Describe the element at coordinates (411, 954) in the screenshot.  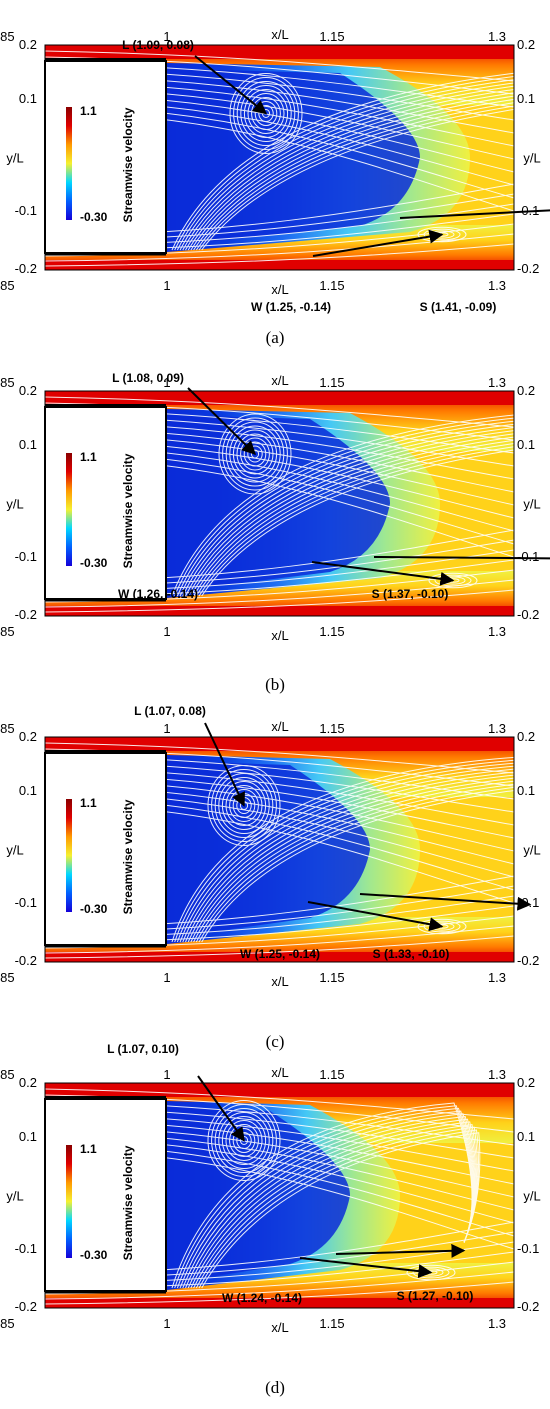
I see `point-label-S: S (1.33, -0.10)` at that location.